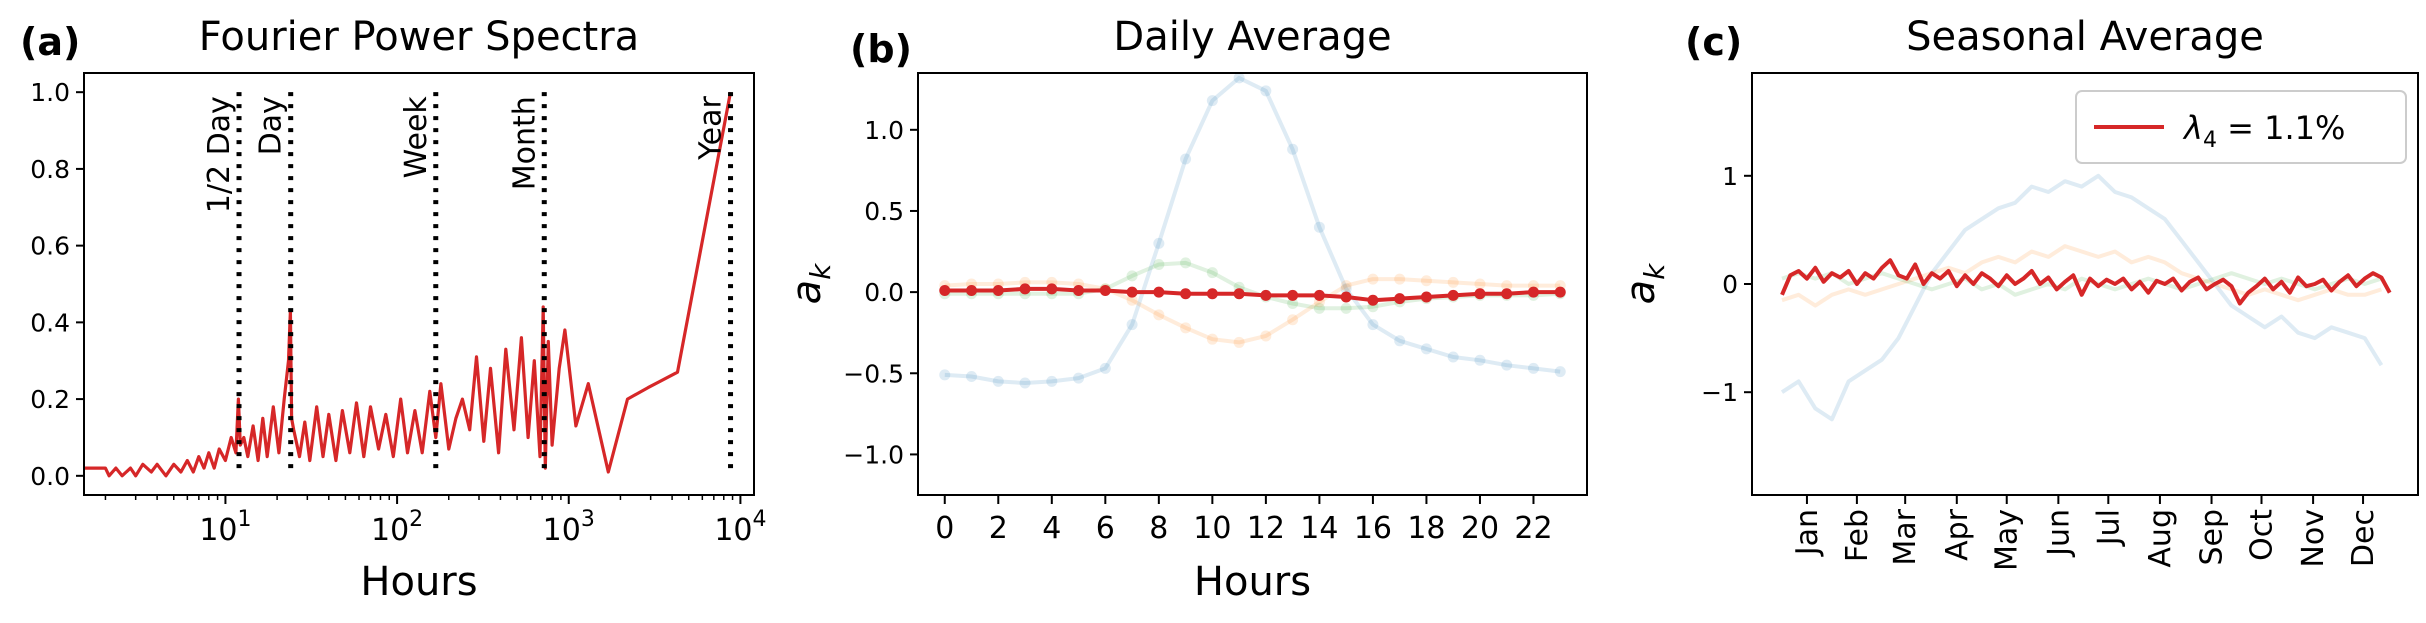  I want to click on x-tick-label: 10³, so click(569, 527).